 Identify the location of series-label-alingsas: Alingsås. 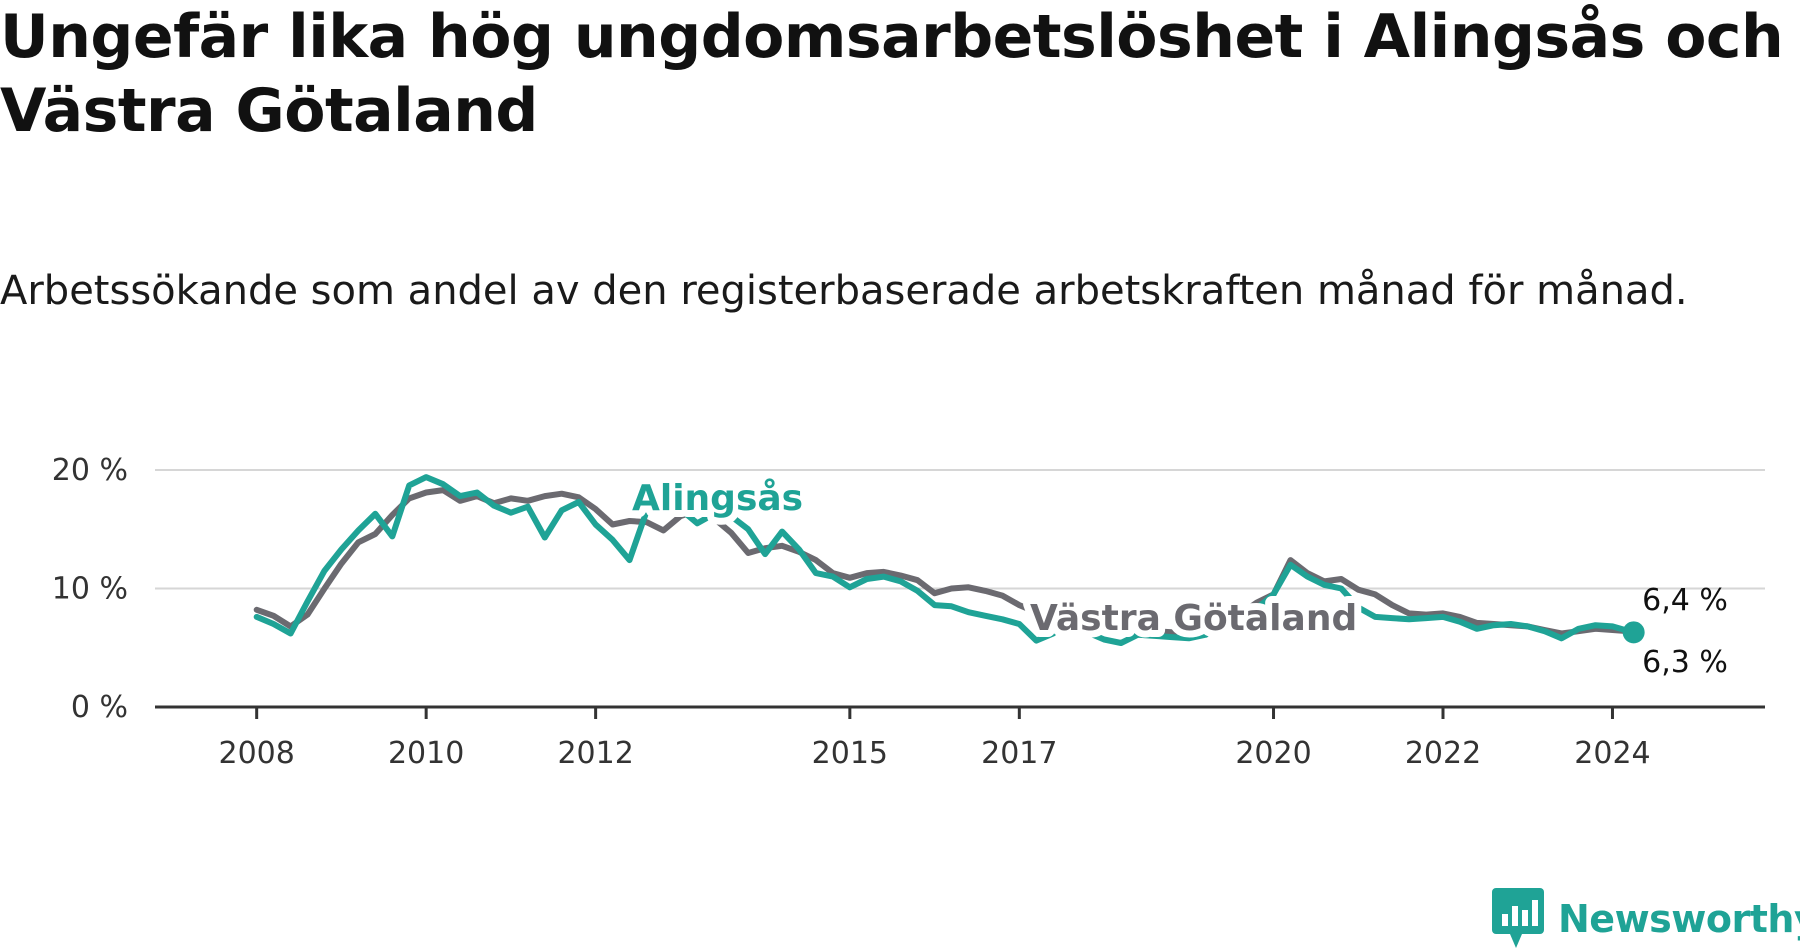
(717, 498).